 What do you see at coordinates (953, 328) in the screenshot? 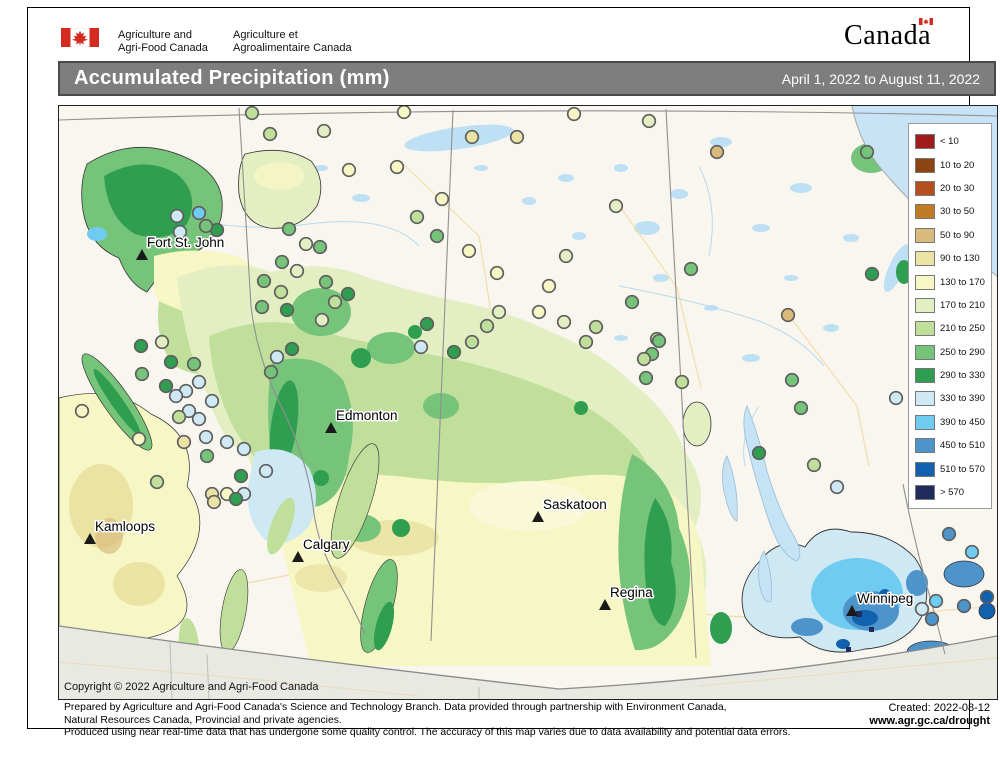
I see `legend-item: 210 to 250` at bounding box center [953, 328].